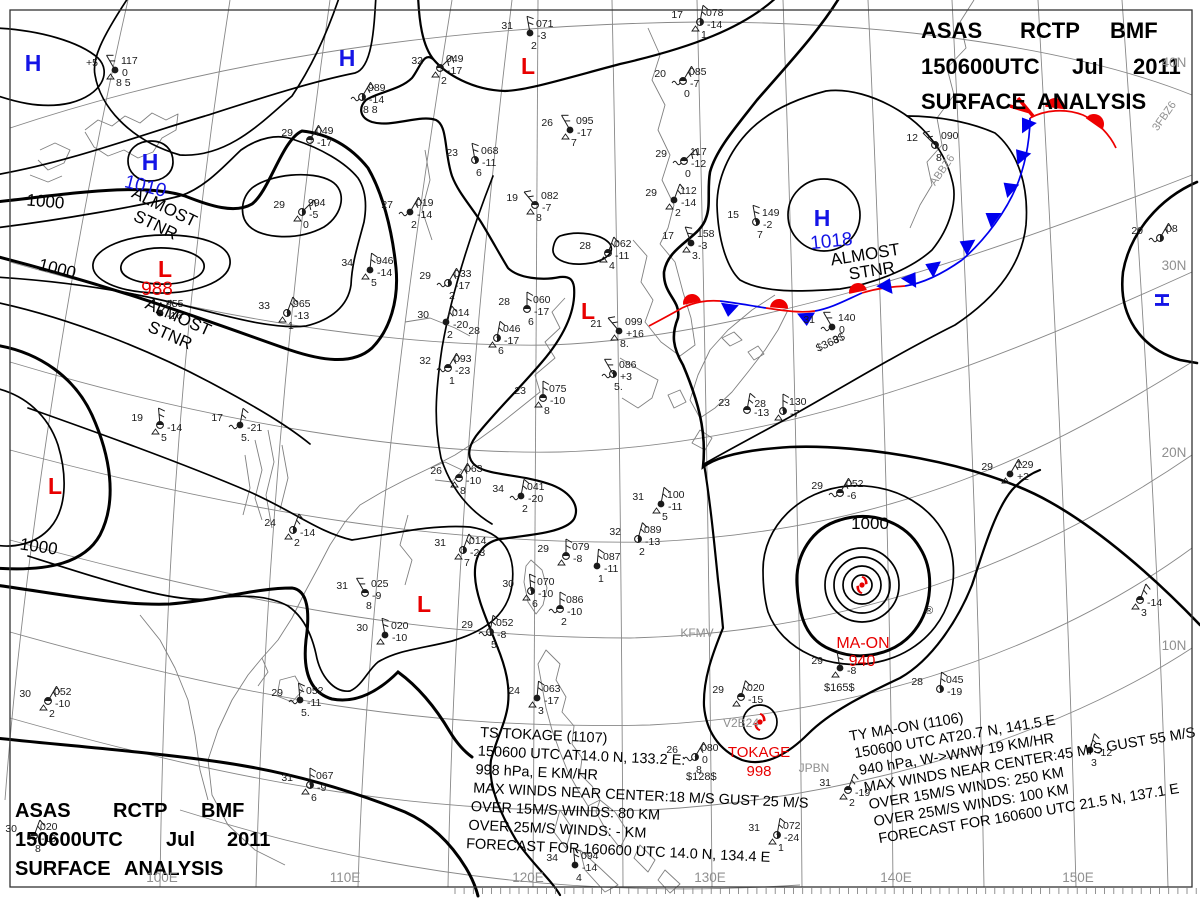 The height and width of the screenshot is (900, 1200). I want to click on svg-text: 140E, so click(896, 877).